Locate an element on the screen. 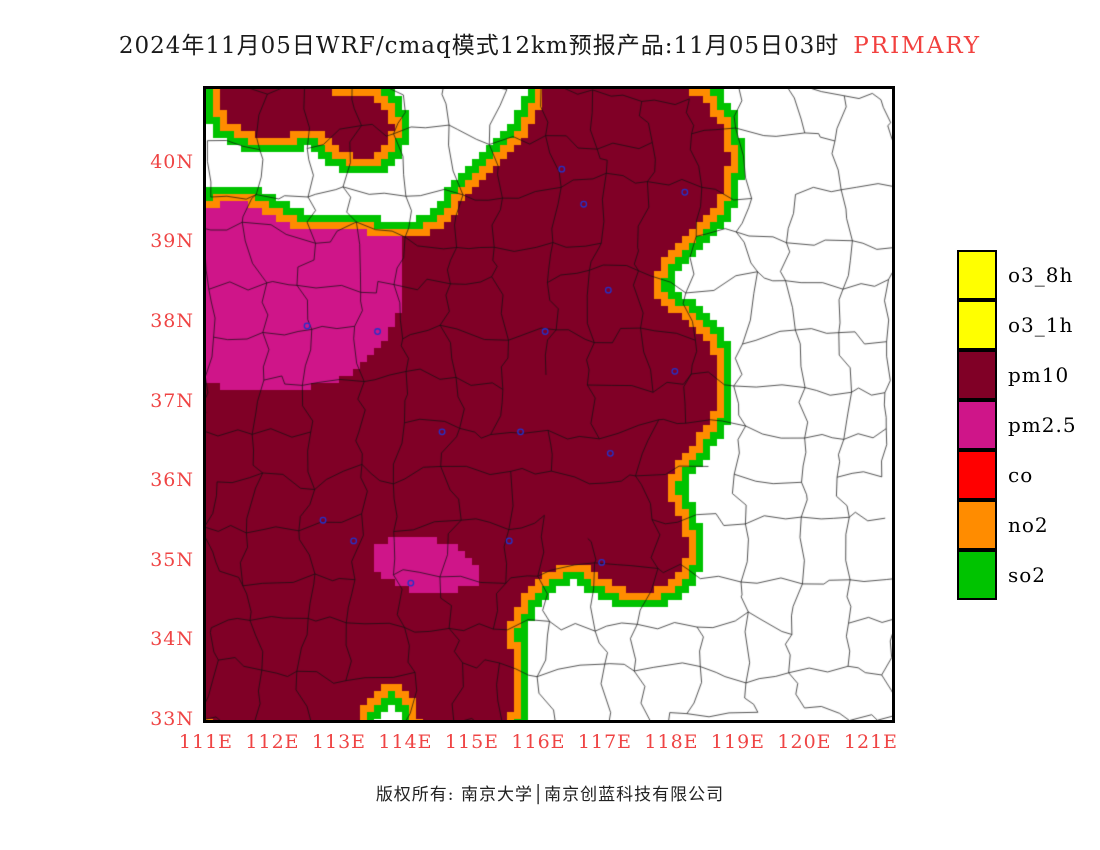 This screenshot has height=850, width=1100. x-tick-label: 115E is located at coordinates (472, 742).